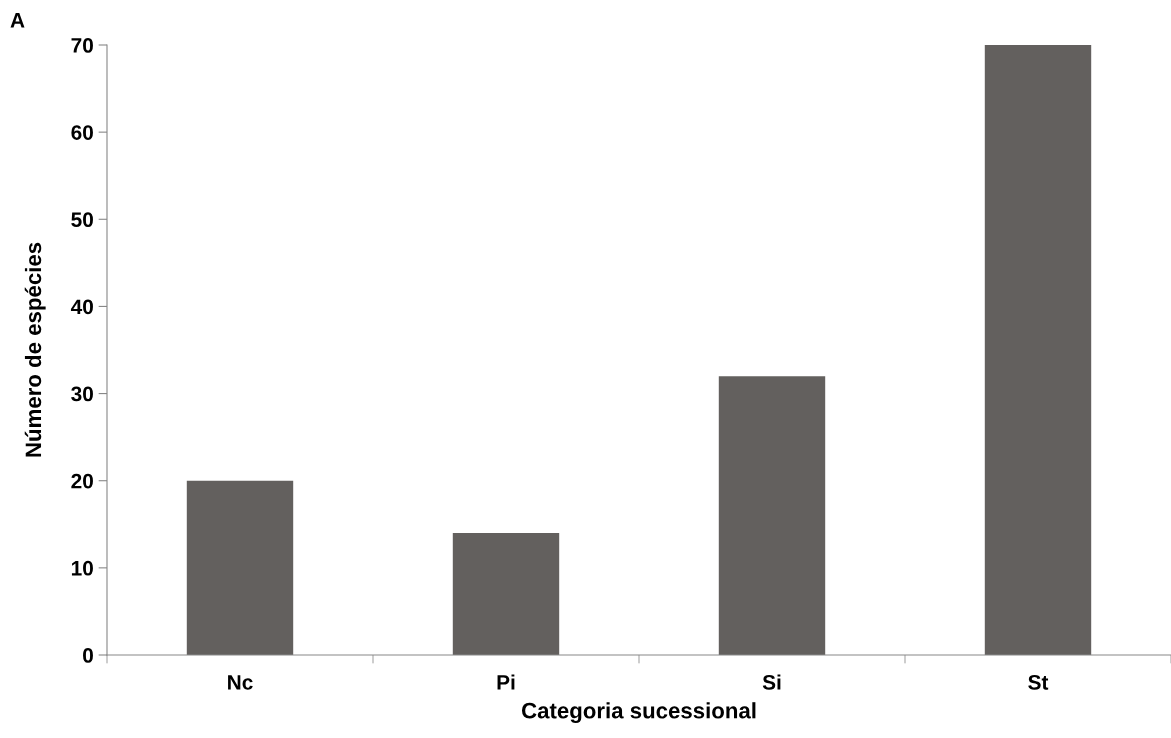  Describe the element at coordinates (82, 45) in the screenshot. I see `y-tick-label: 70` at that location.